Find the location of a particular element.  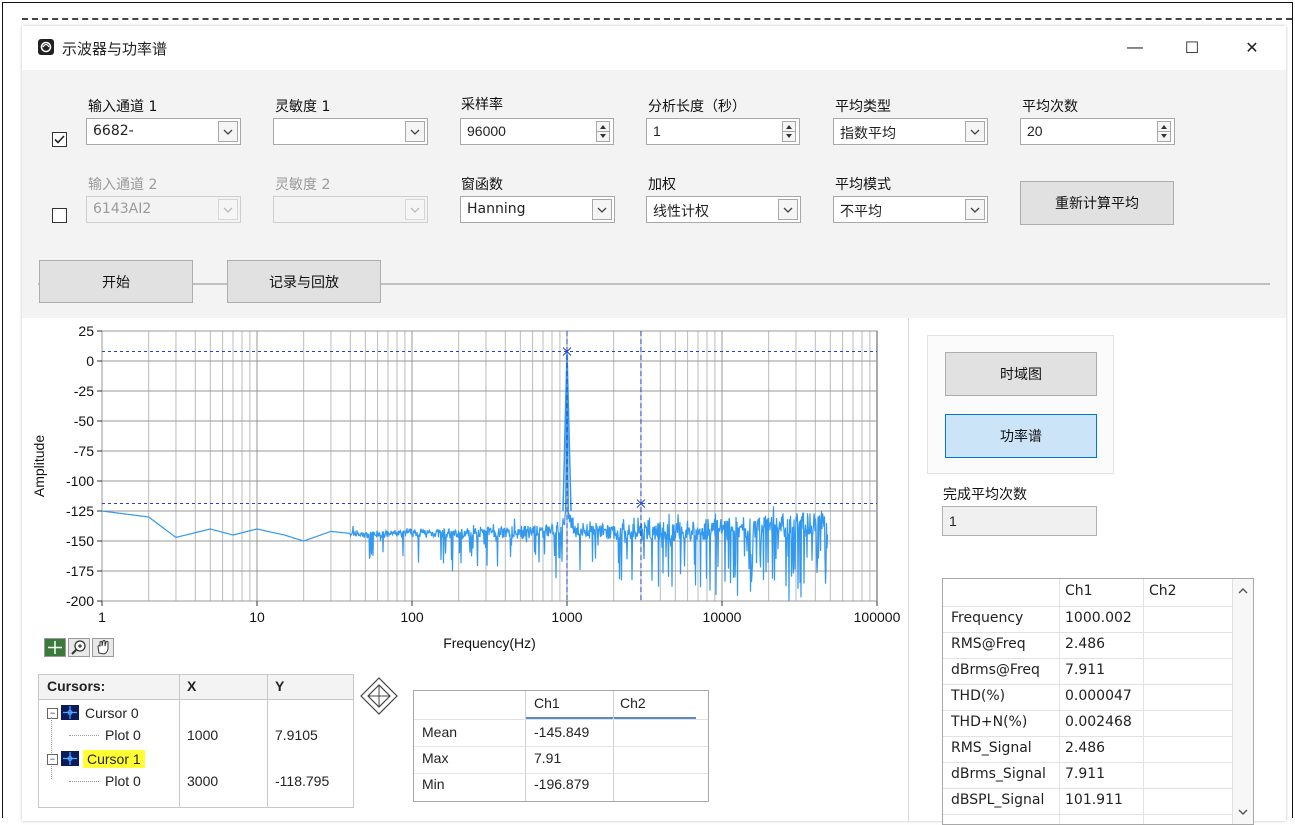

maximize-icon: ☐ is located at coordinates (1192, 48).